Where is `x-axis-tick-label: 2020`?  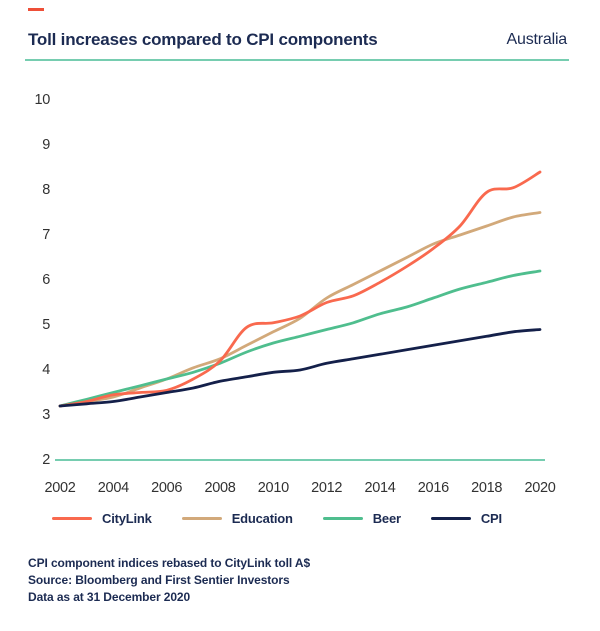 x-axis-tick-label: 2020 is located at coordinates (540, 488).